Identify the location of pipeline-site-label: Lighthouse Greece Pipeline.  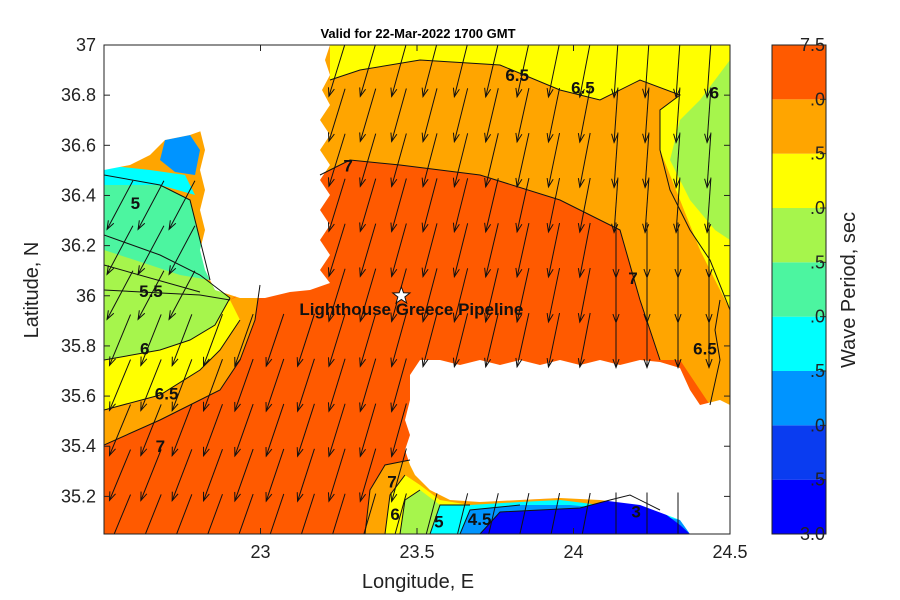
(411, 309).